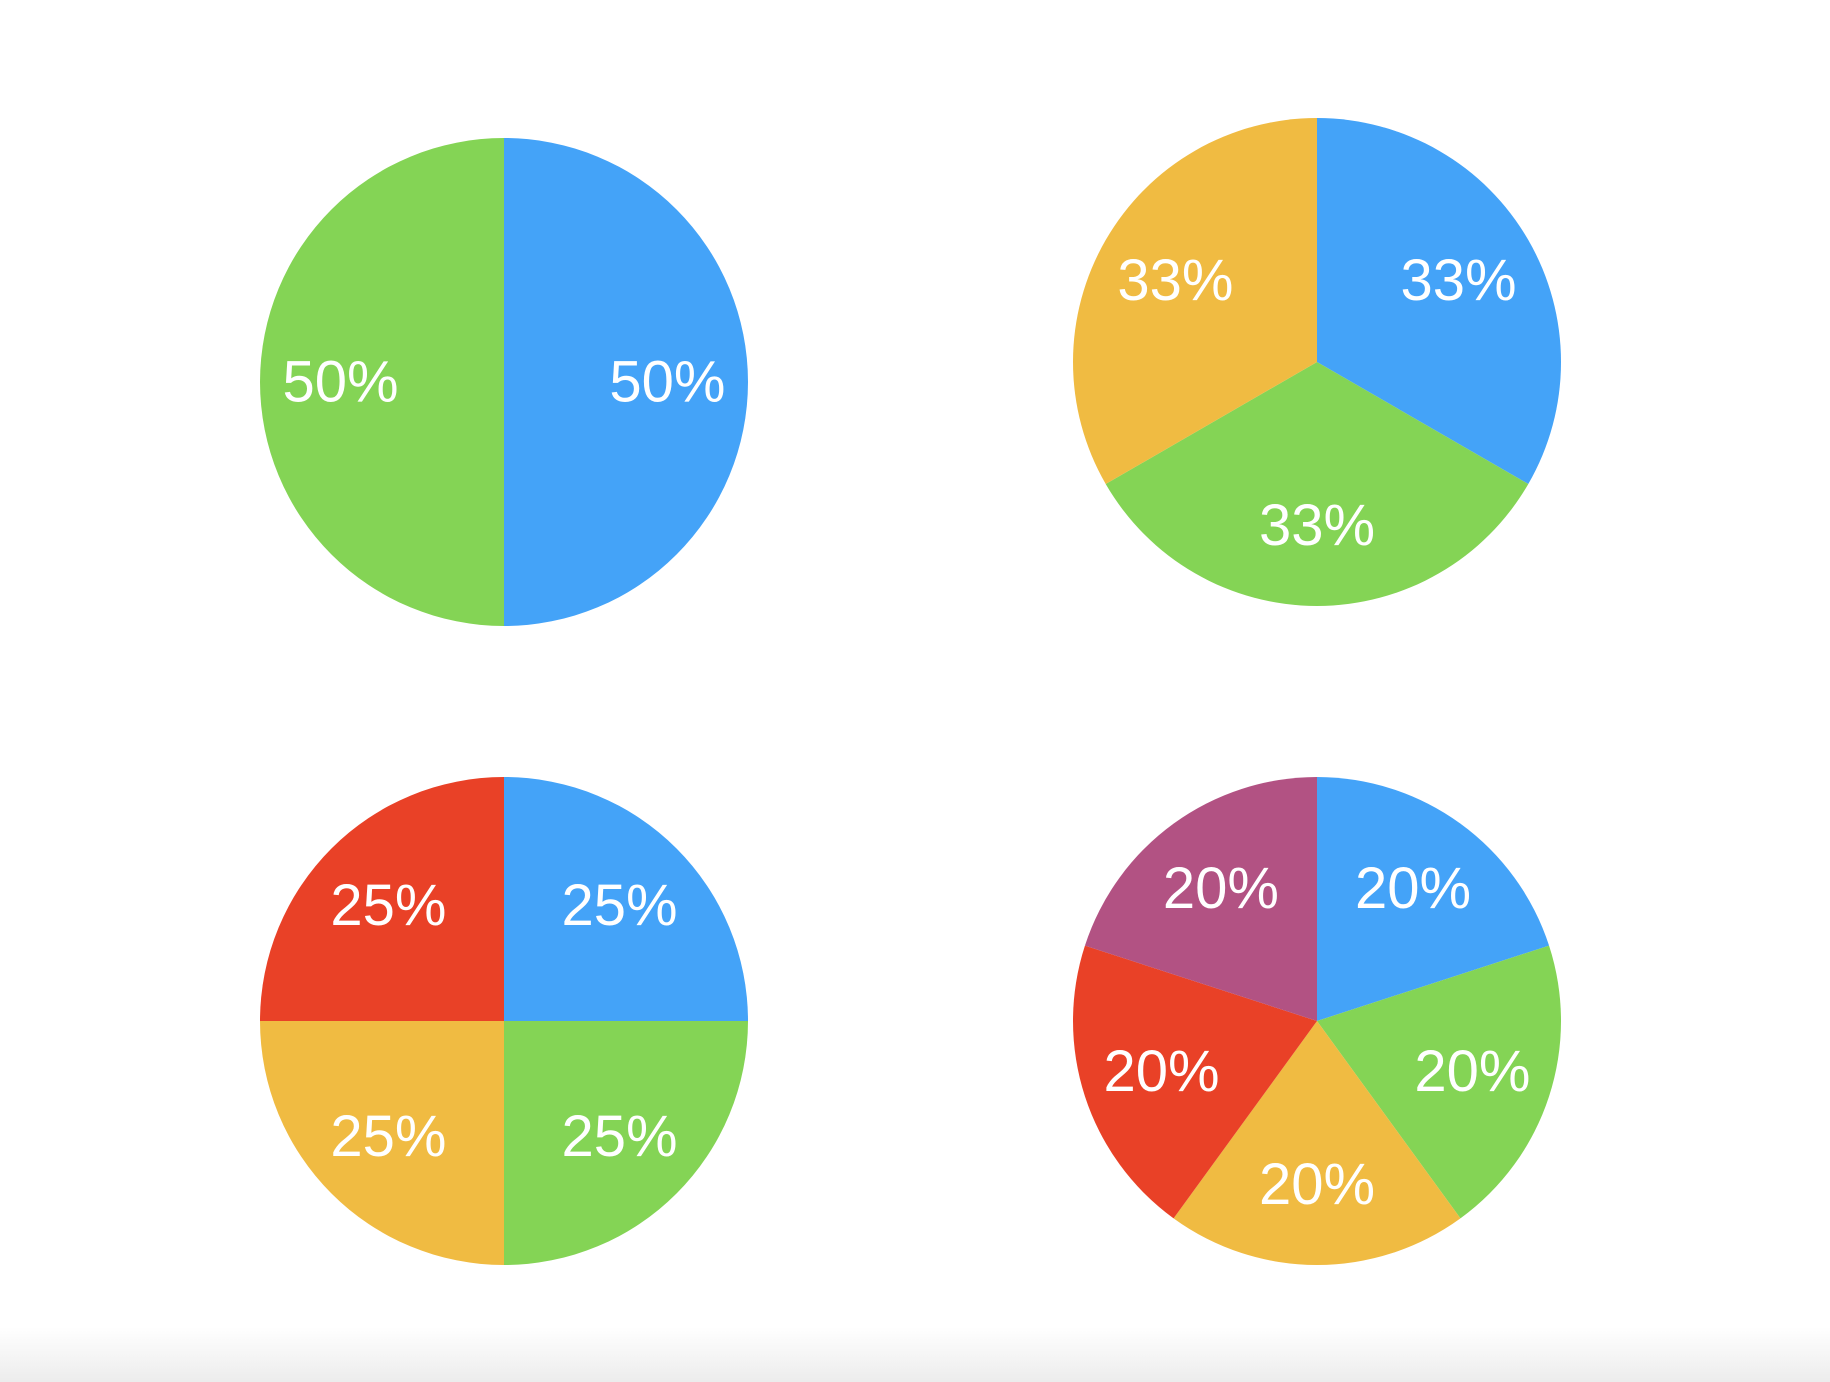 Image resolution: width=1830 pixels, height=1382 pixels. What do you see at coordinates (915, 1354) in the screenshot?
I see `window-bottom-edge` at bounding box center [915, 1354].